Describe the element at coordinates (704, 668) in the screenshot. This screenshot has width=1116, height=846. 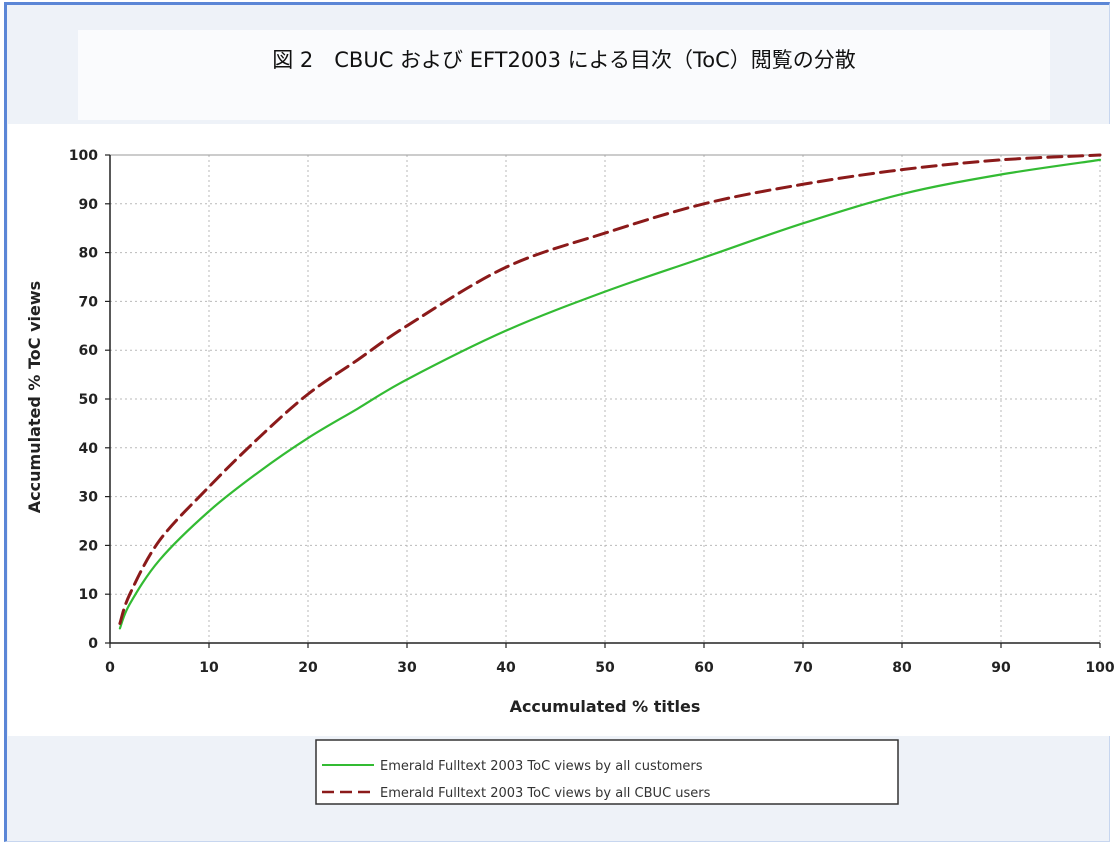
I see `x-tick-label: 60` at that location.